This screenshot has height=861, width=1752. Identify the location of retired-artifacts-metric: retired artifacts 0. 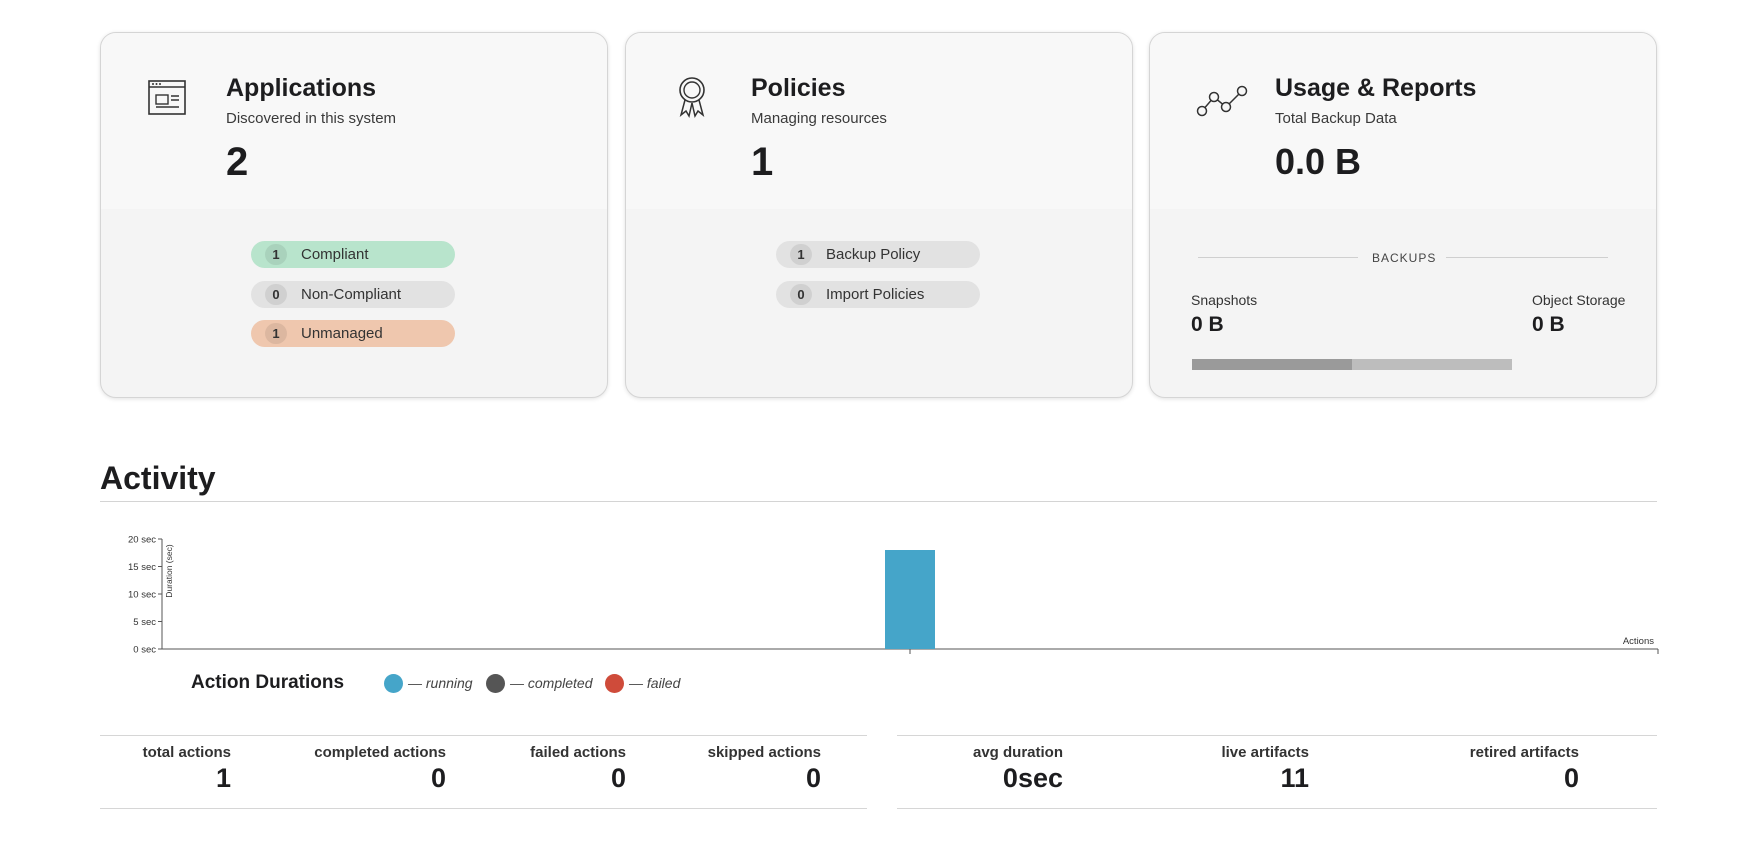
(1524, 769).